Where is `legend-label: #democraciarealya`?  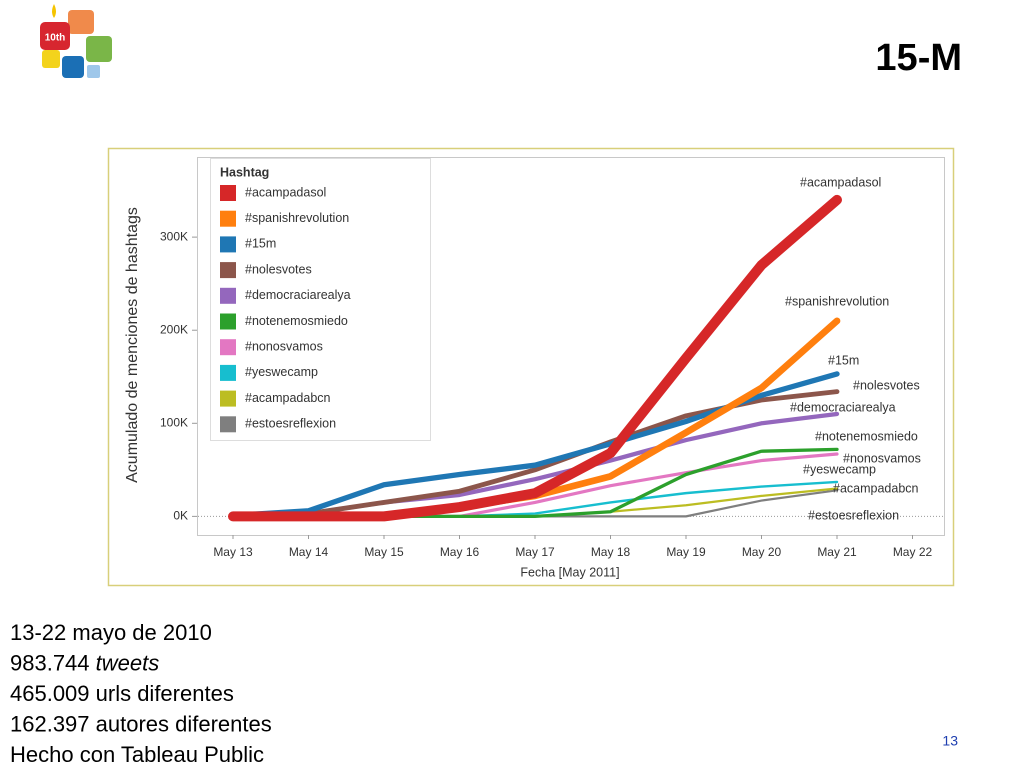 legend-label: #democraciarealya is located at coordinates (298, 295).